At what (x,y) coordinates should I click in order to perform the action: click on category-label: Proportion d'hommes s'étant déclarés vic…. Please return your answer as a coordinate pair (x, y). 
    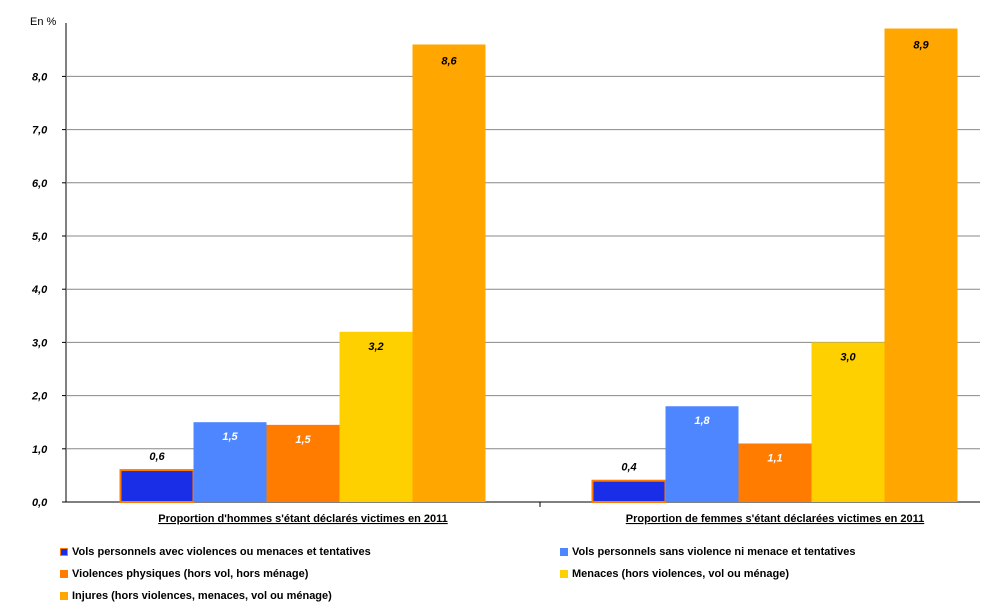
    Looking at the image, I should click on (303, 519).